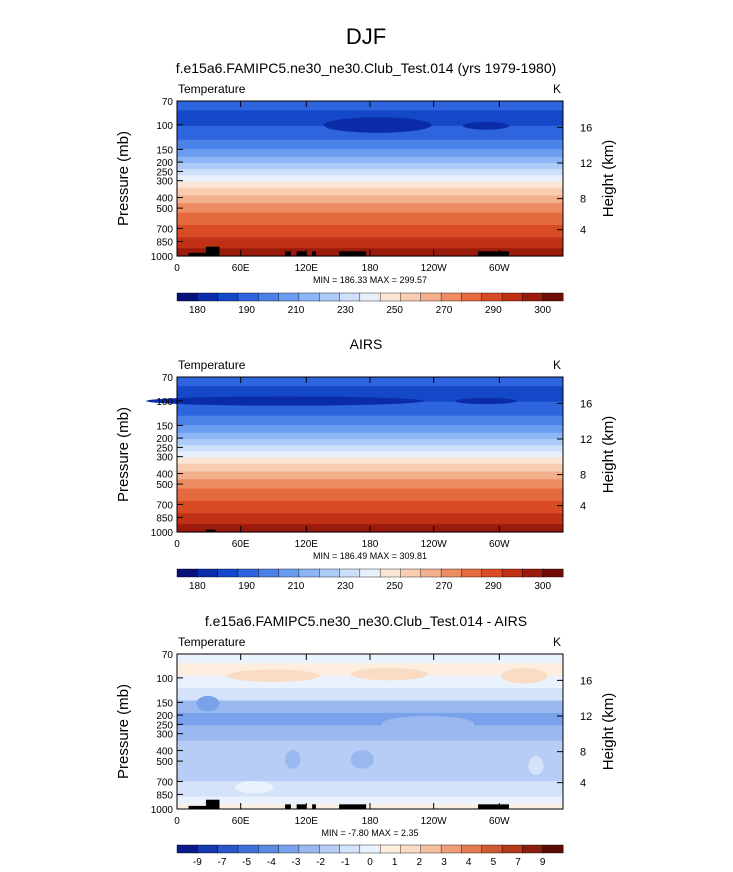 Image resolution: width=733 pixels, height=872 pixels. Describe the element at coordinates (420, 862) in the screenshot. I see `colorbar-label: 2` at that location.